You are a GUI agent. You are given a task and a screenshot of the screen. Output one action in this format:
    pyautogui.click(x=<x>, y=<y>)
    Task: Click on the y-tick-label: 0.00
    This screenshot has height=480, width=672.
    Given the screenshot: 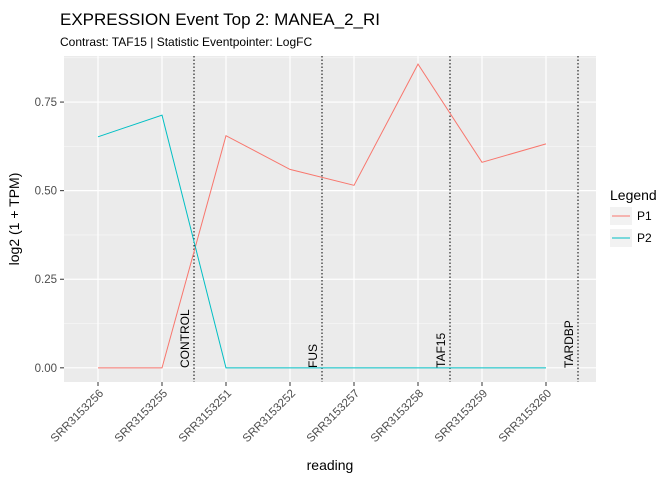 What is the action you would take?
    pyautogui.click(x=46, y=369)
    